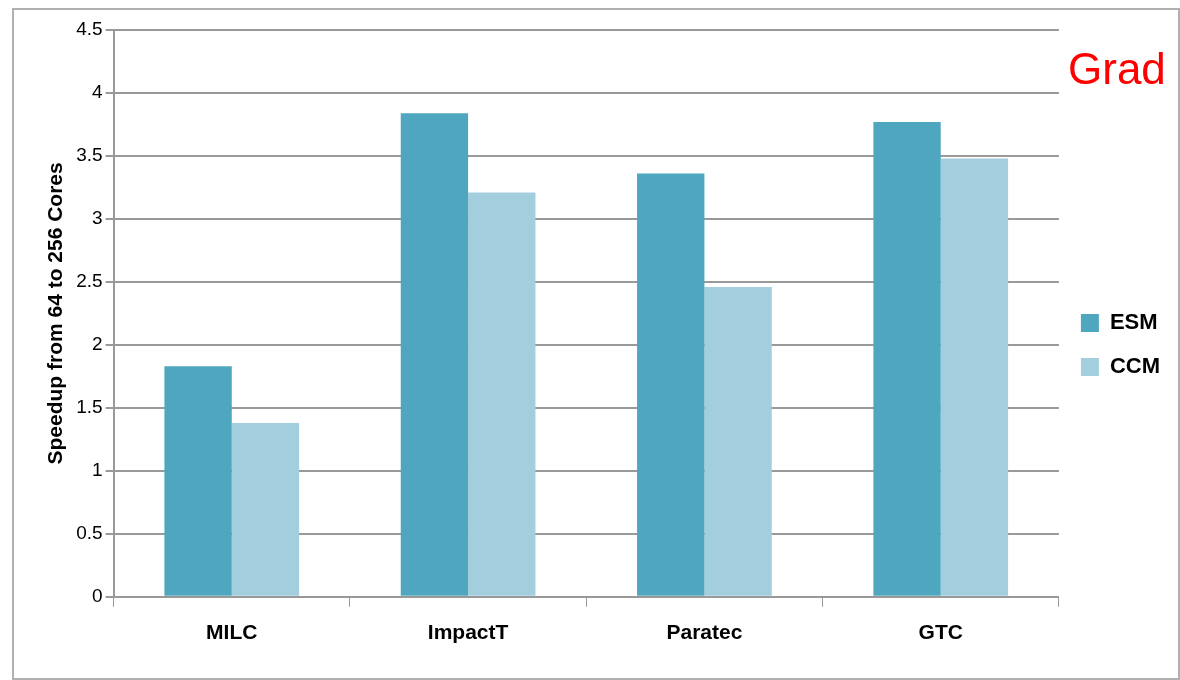 This screenshot has height=680, width=1180. Describe the element at coordinates (89, 29) in the screenshot. I see `y-tick-label: 4.5` at that location.